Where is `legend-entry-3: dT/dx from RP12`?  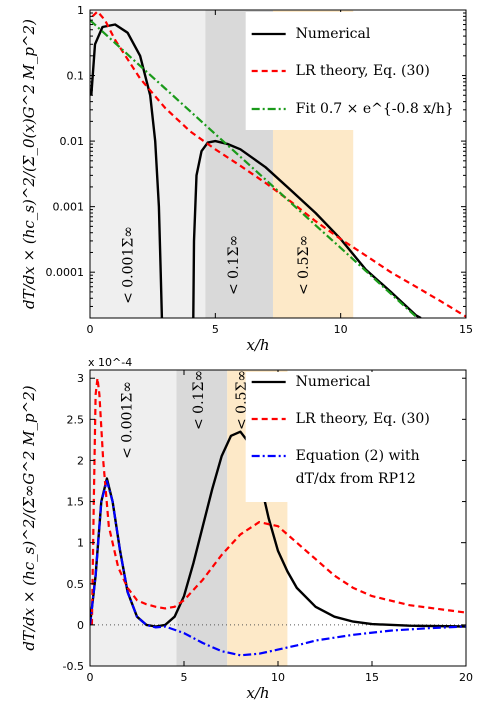
legend-entry-3: dT/dx from RP12 is located at coordinates (356, 479).